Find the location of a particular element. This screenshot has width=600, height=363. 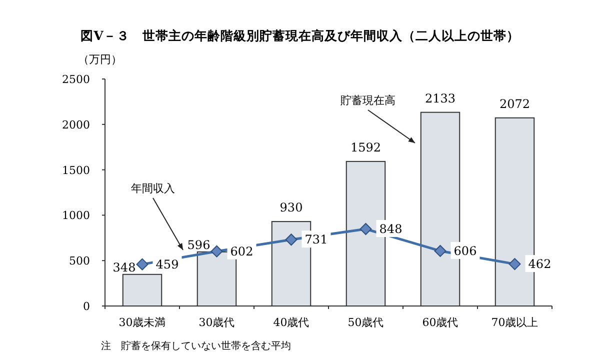

x-tick-label: 70歳以上 is located at coordinates (514, 322).